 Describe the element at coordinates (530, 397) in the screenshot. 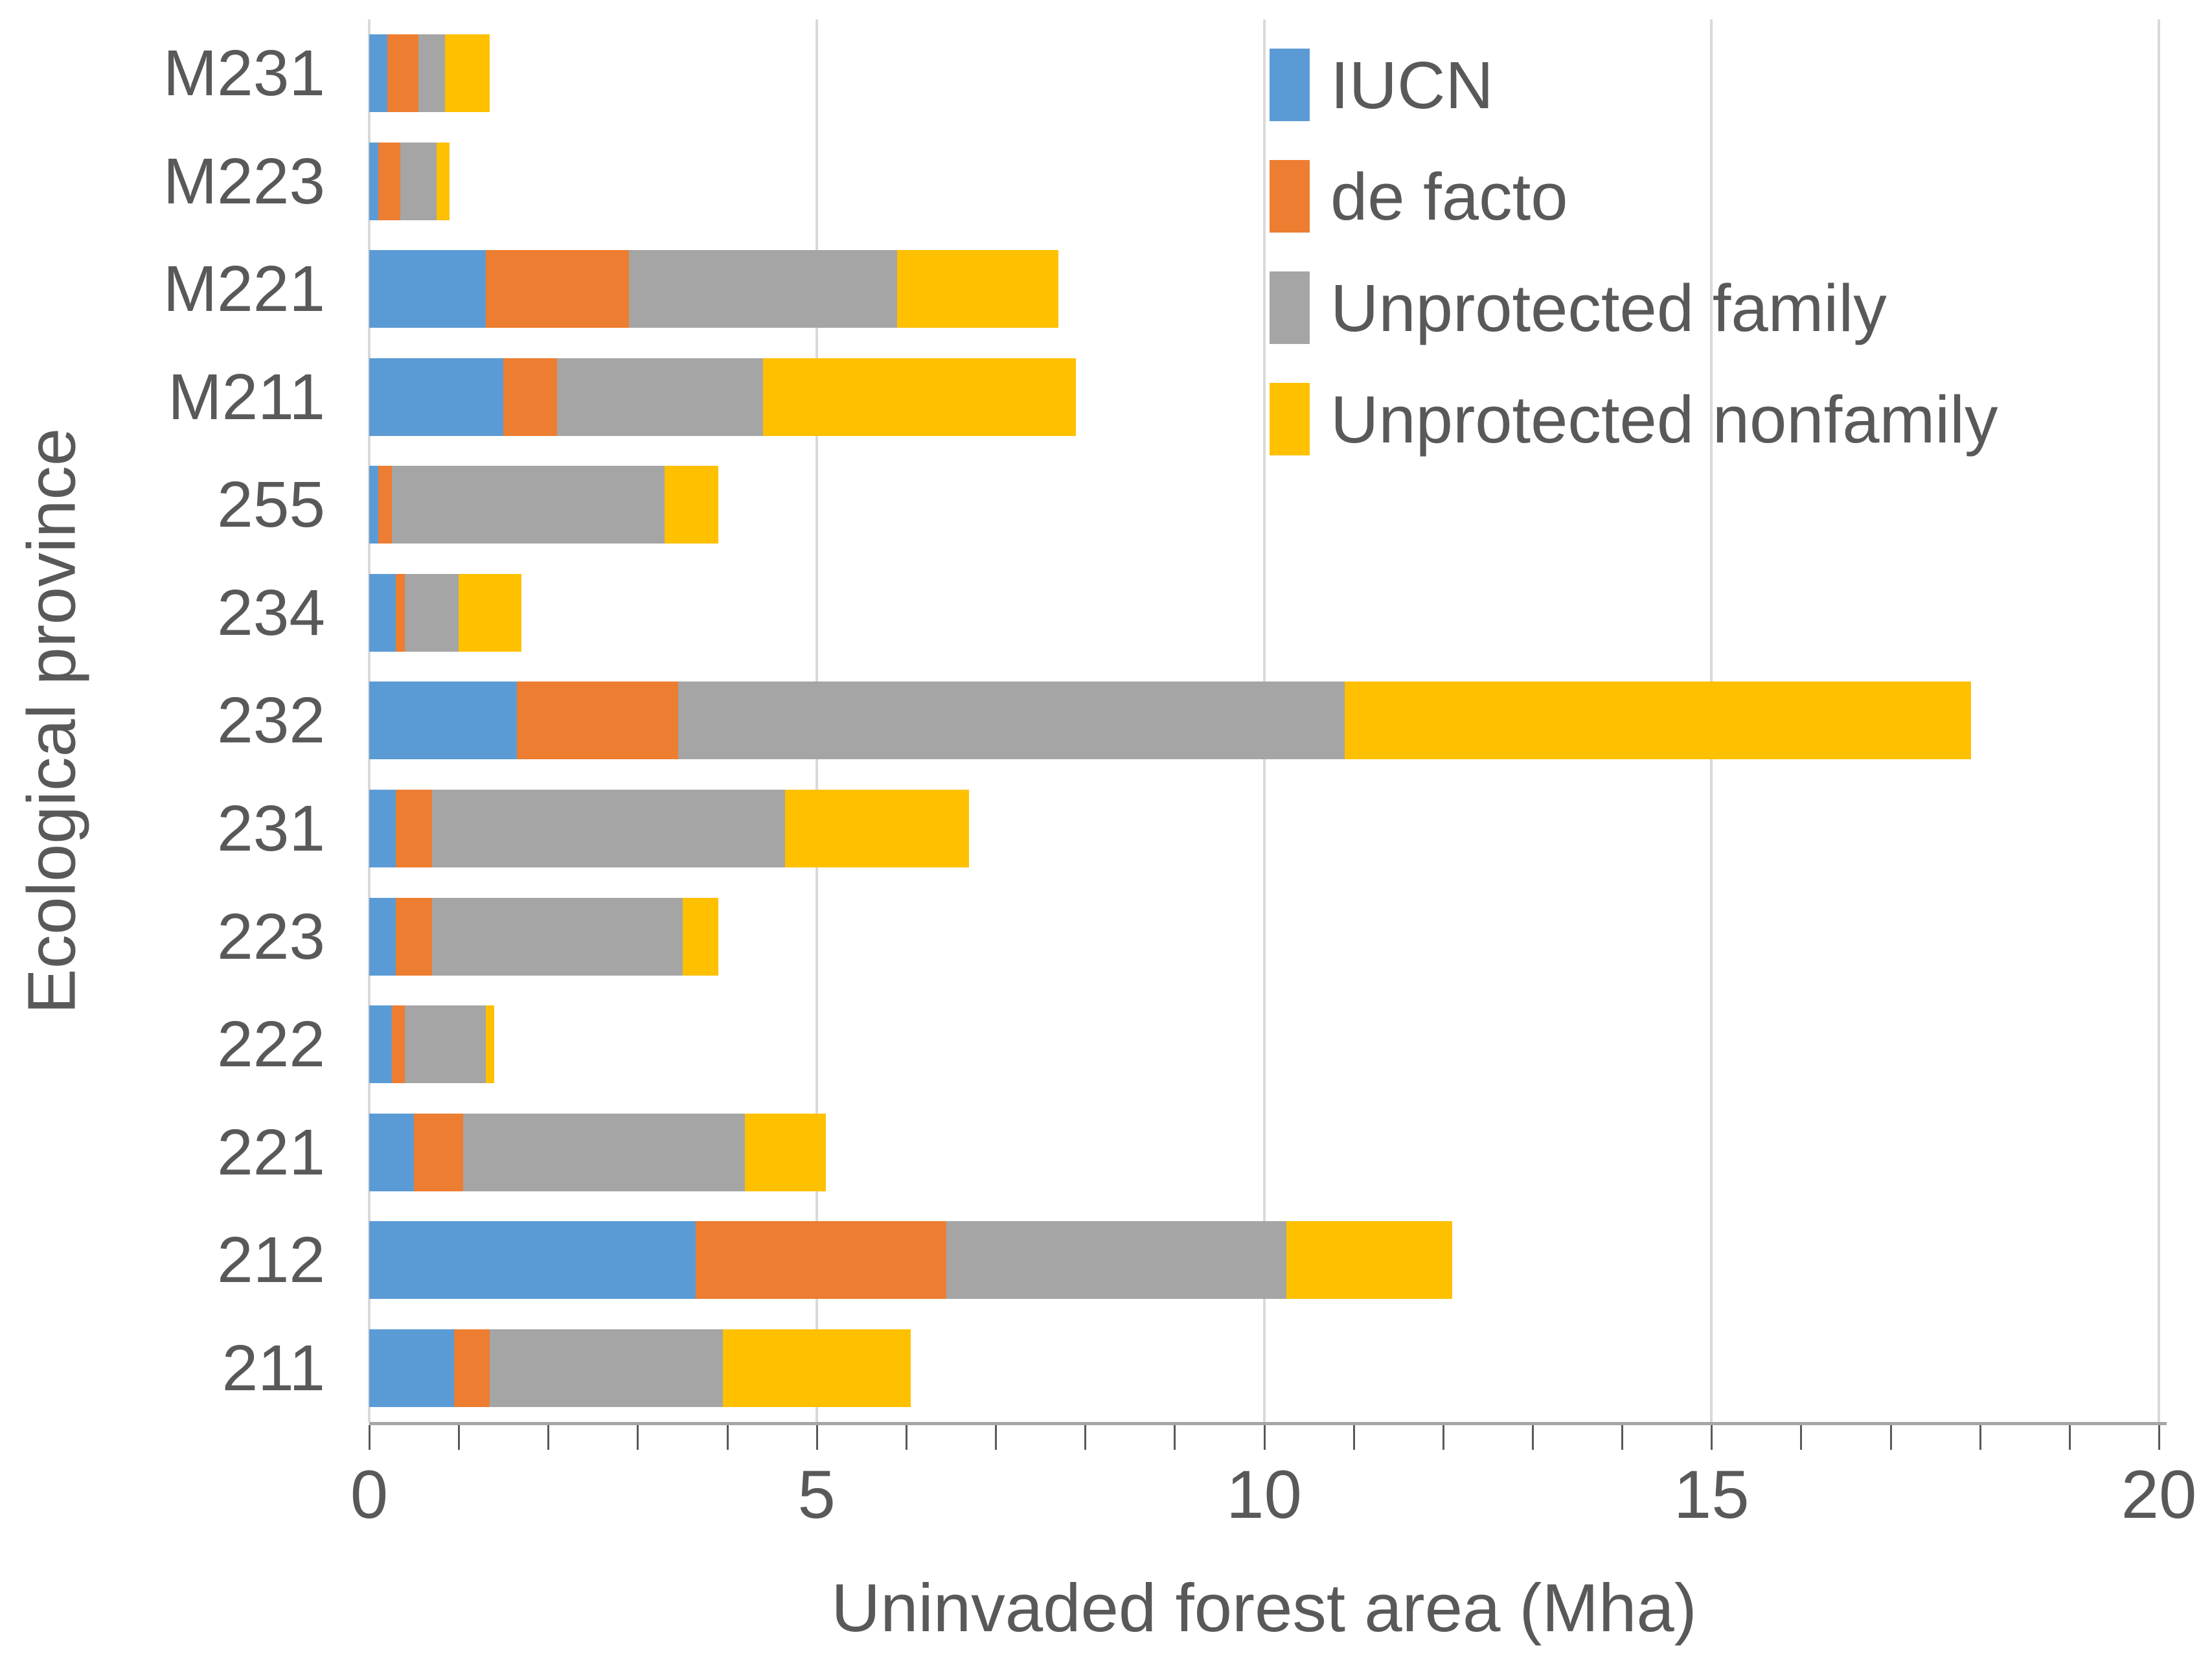

I see `bar-segment-M211-de-facto` at that location.